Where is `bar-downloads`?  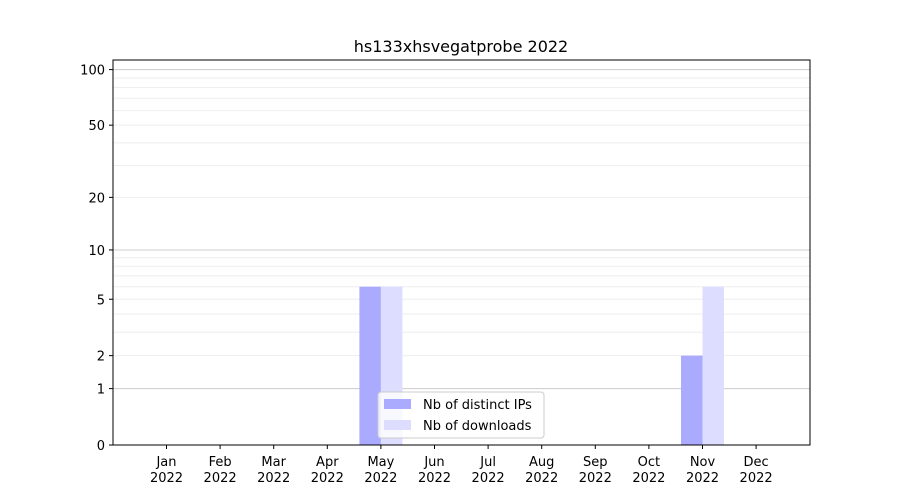 bar-downloads is located at coordinates (713, 365).